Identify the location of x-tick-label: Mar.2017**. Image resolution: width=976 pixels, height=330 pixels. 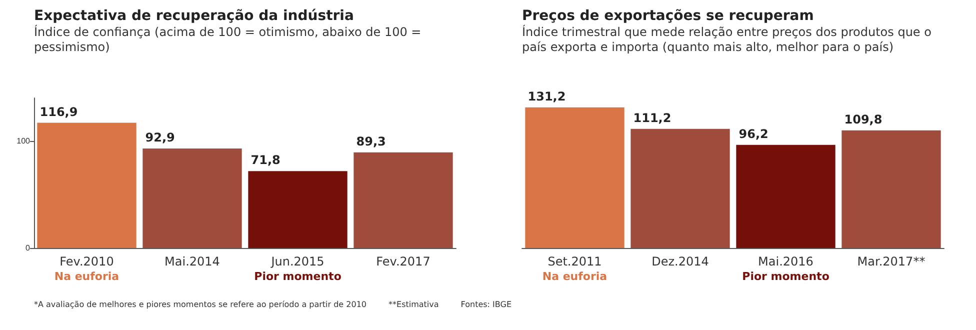
(891, 261).